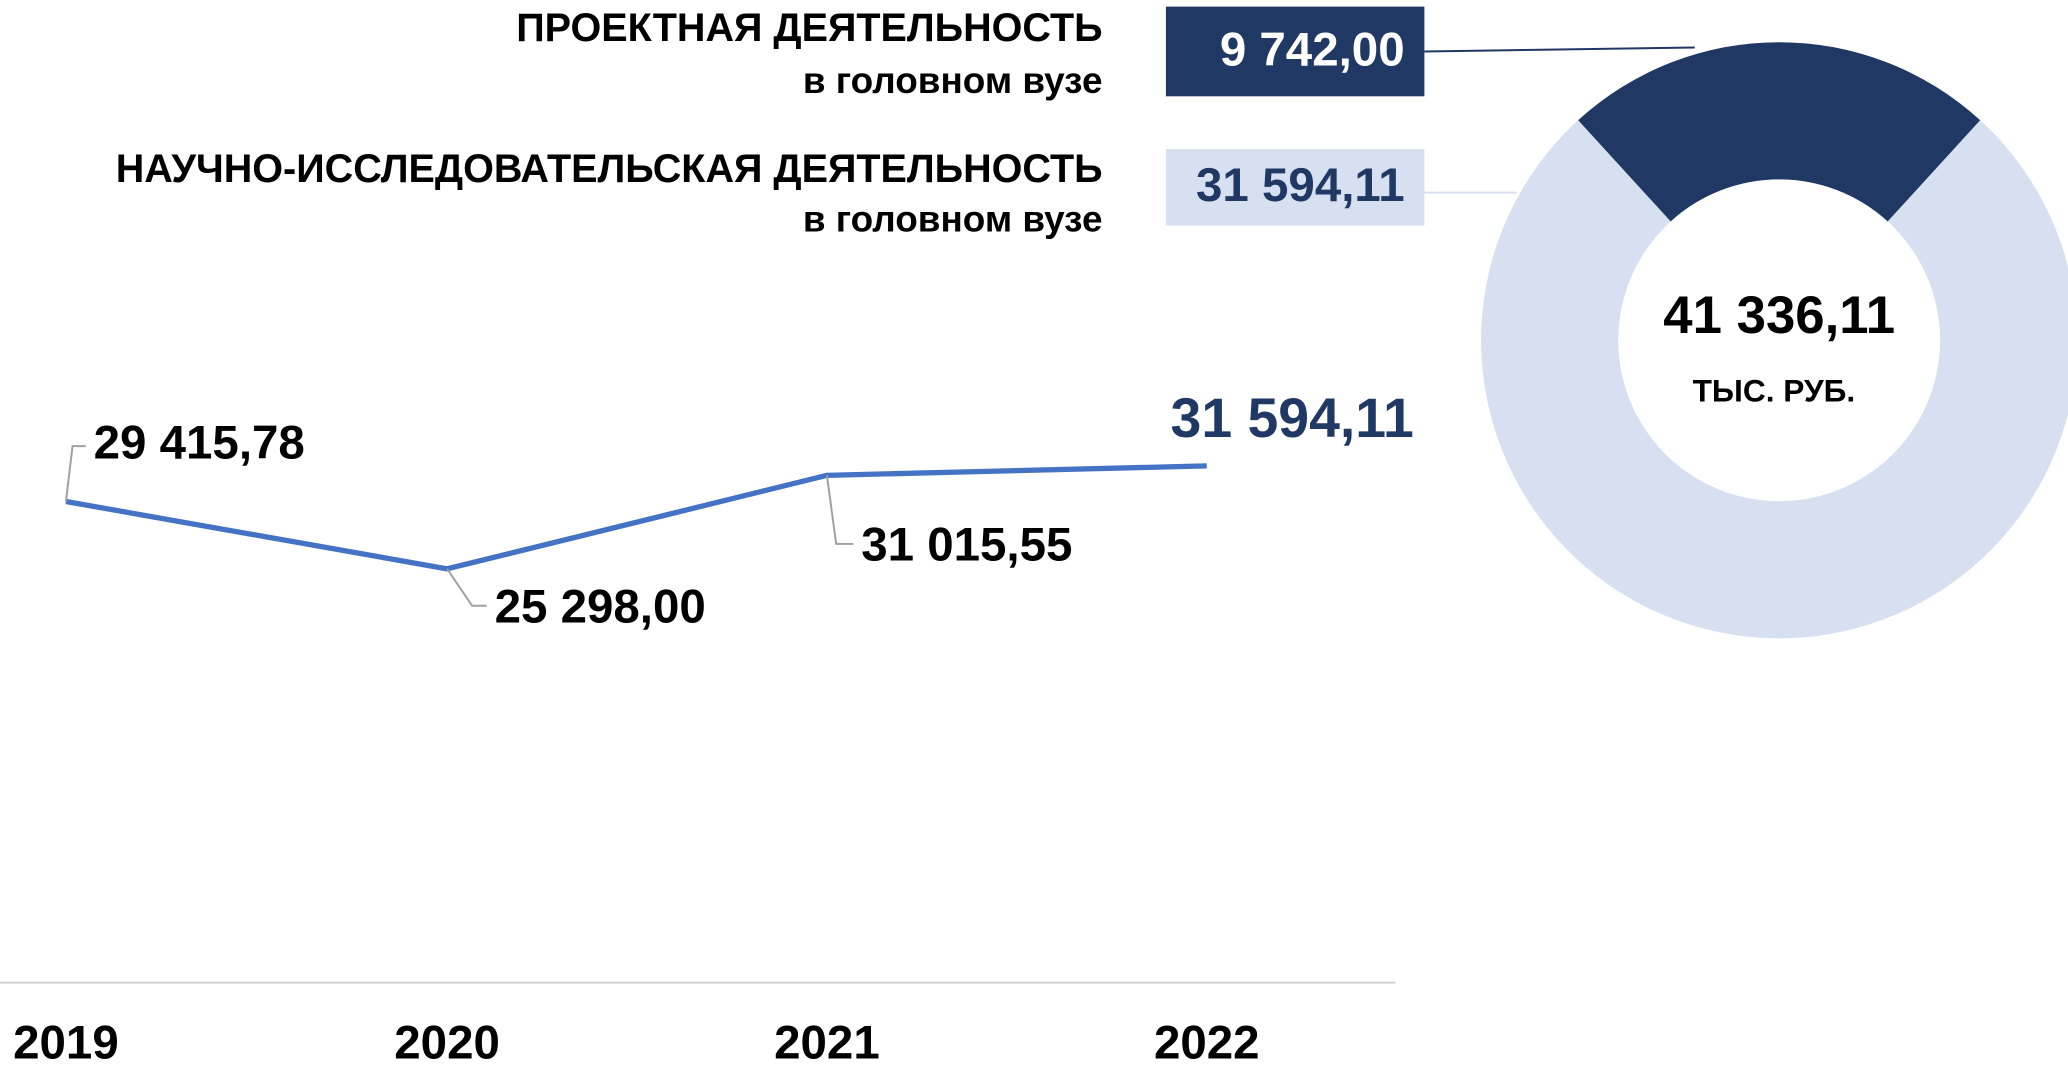 The image size is (2068, 1067). What do you see at coordinates (1312, 49) in the screenshot?
I see `legend-value: 9 742,00` at bounding box center [1312, 49].